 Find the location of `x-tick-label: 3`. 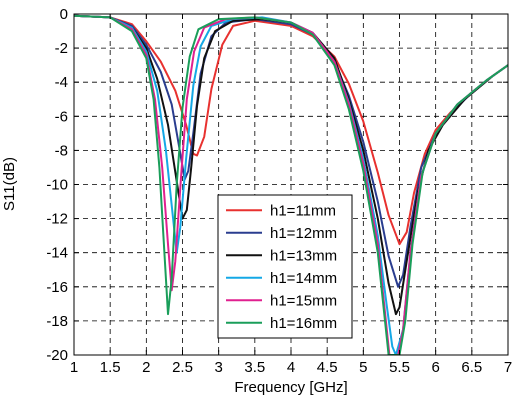

x-tick-label: 3 is located at coordinates (218, 367).